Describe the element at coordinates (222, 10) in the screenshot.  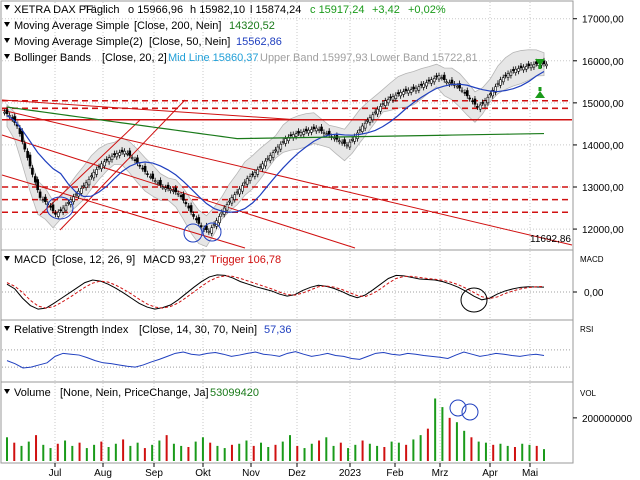
I see `high-value: 15982,10` at that location.